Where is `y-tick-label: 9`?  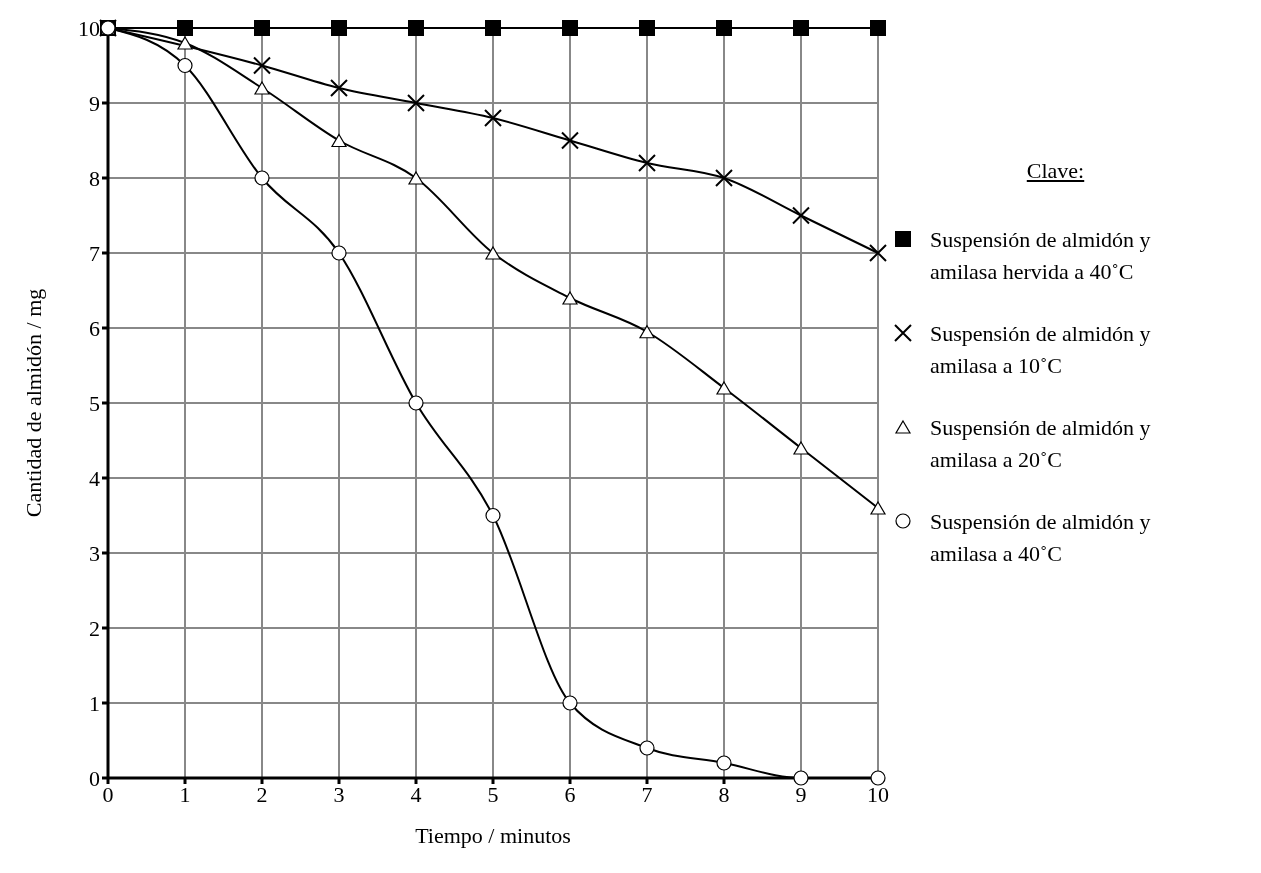
y-tick-label: 9 is located at coordinates (94, 103).